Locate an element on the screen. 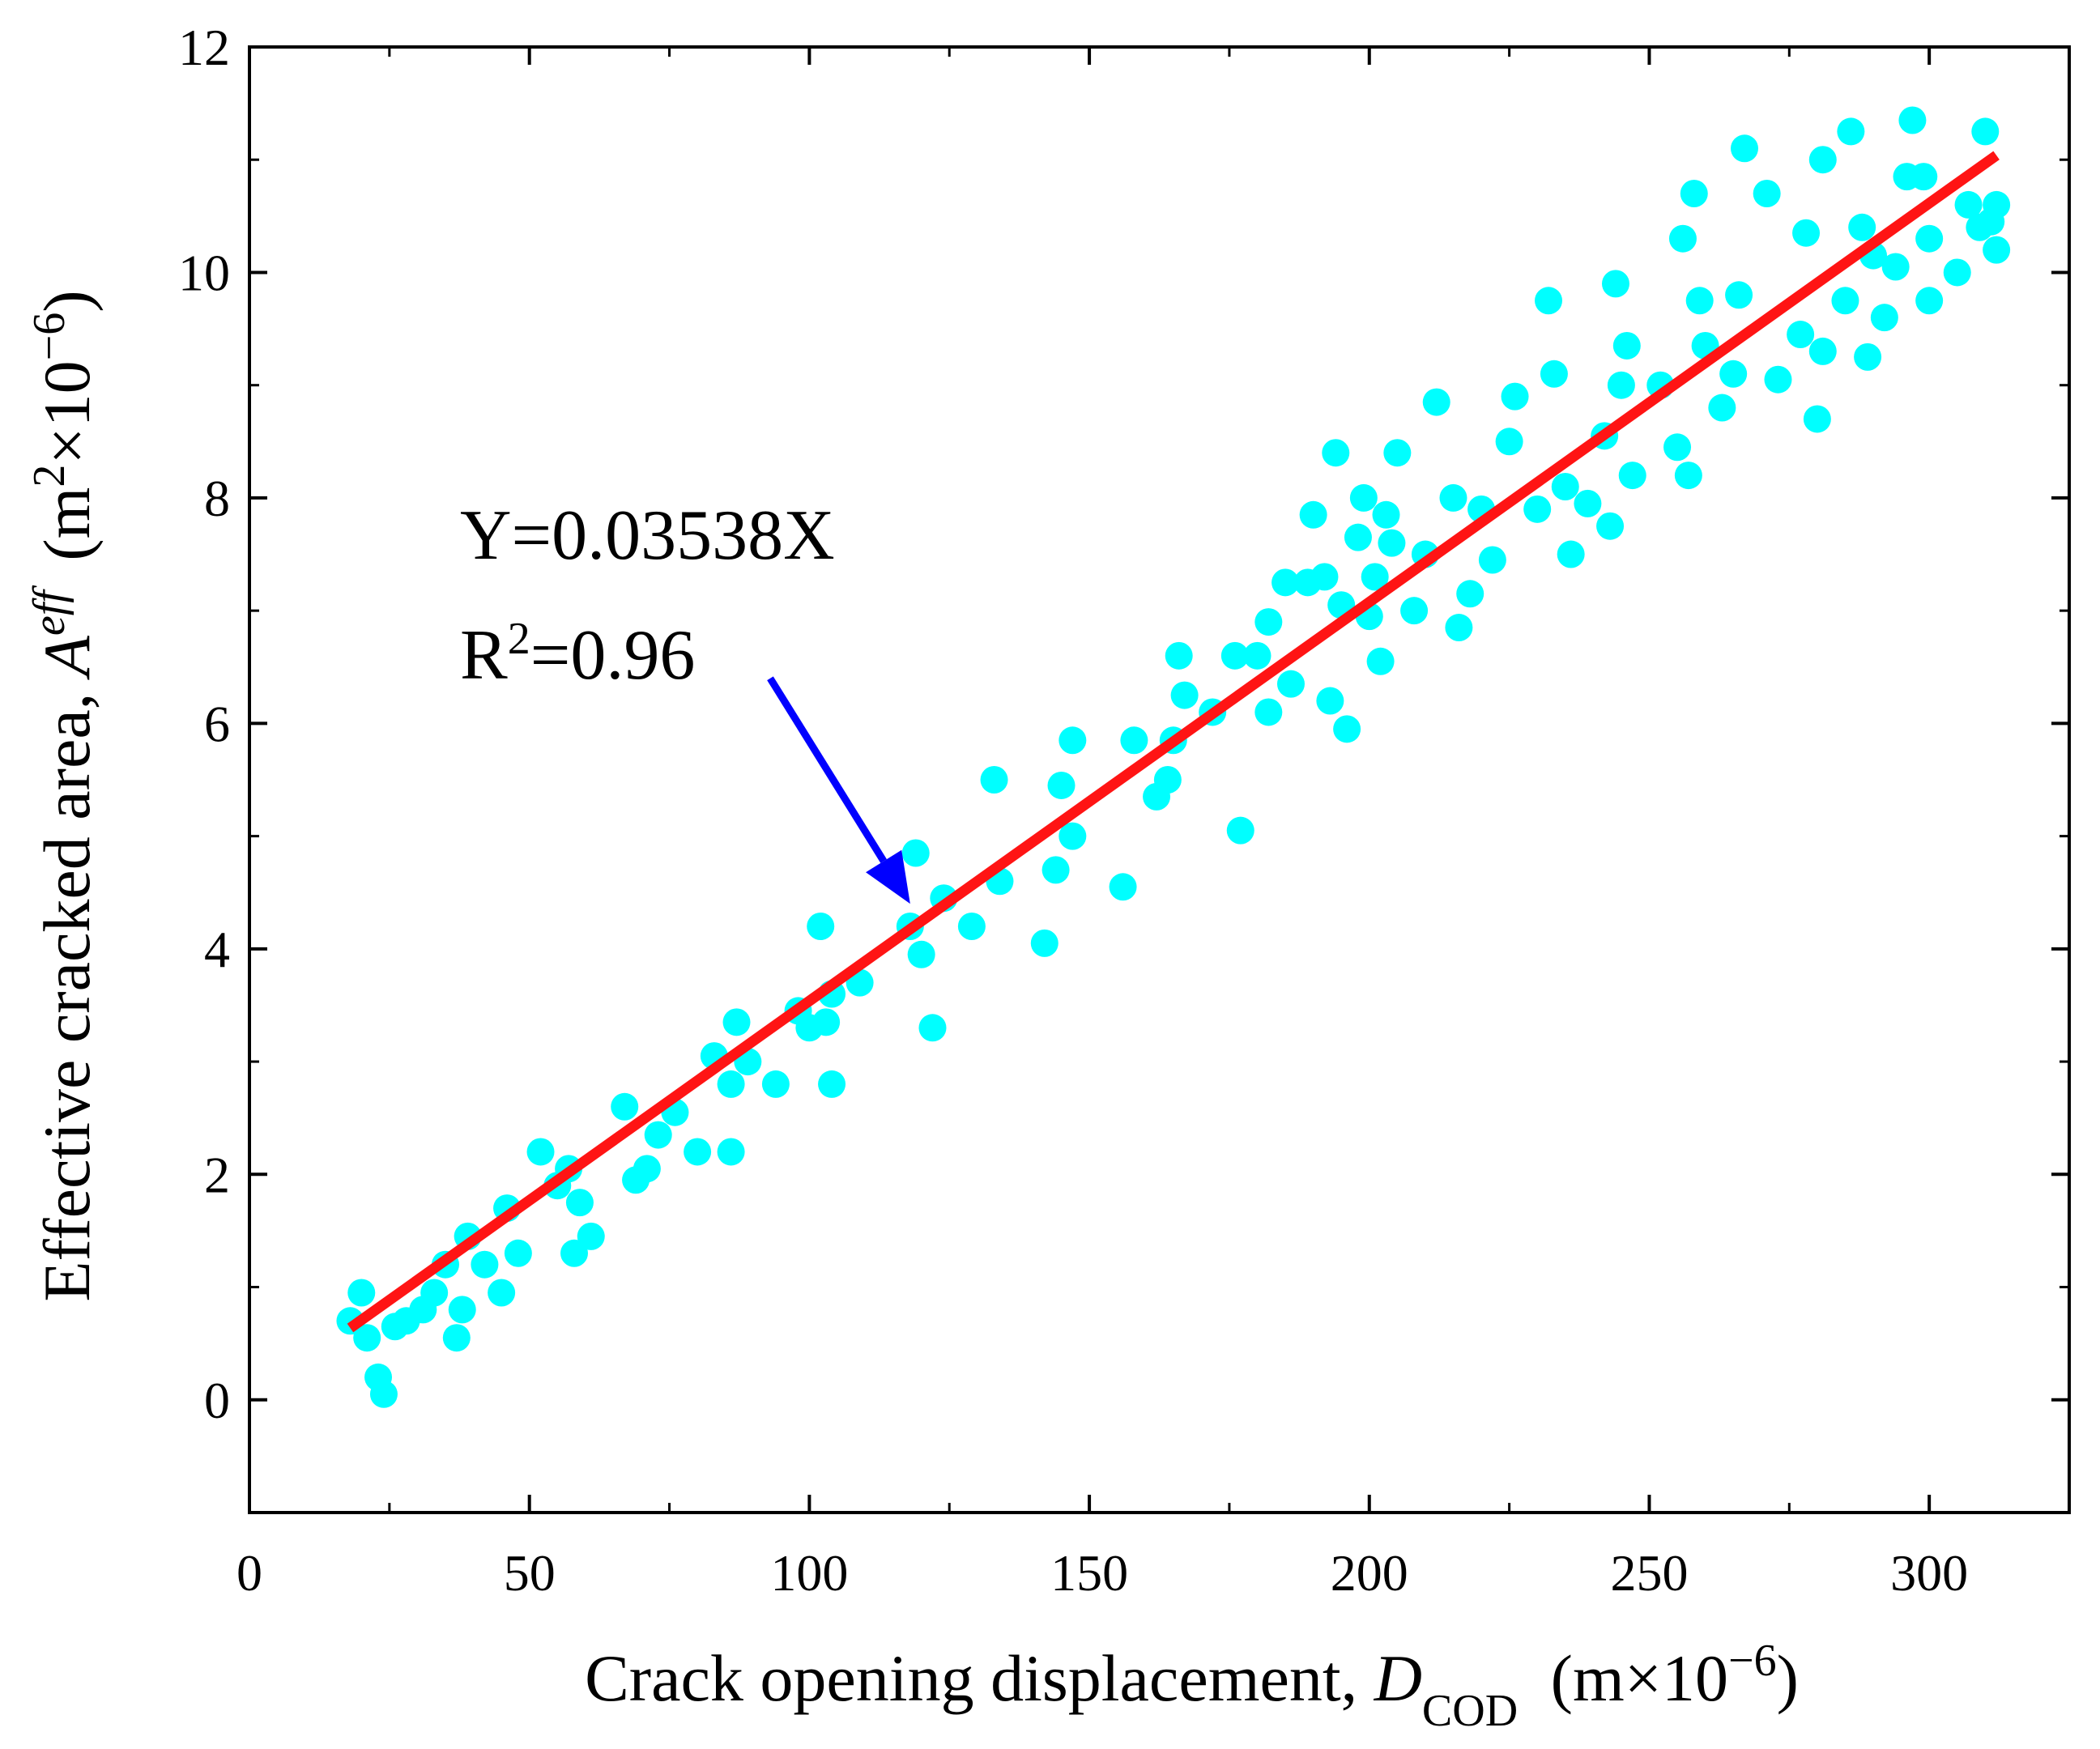 The width and height of the screenshot is (2100, 1749). x-tick-label: 100 is located at coordinates (809, 1573).